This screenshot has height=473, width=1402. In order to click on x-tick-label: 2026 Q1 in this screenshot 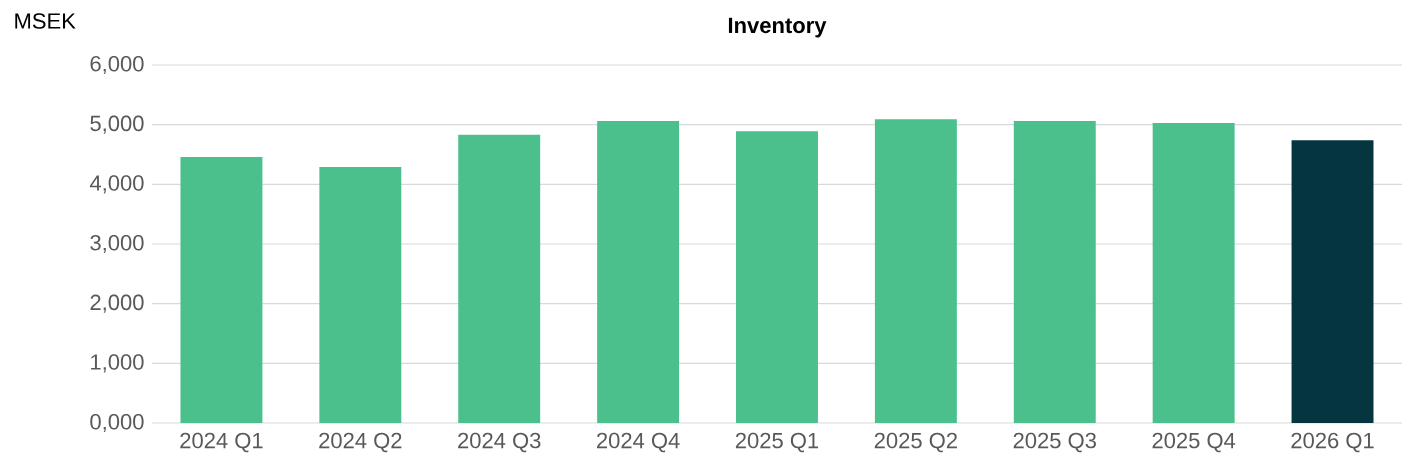, I will do `click(1332, 442)`.